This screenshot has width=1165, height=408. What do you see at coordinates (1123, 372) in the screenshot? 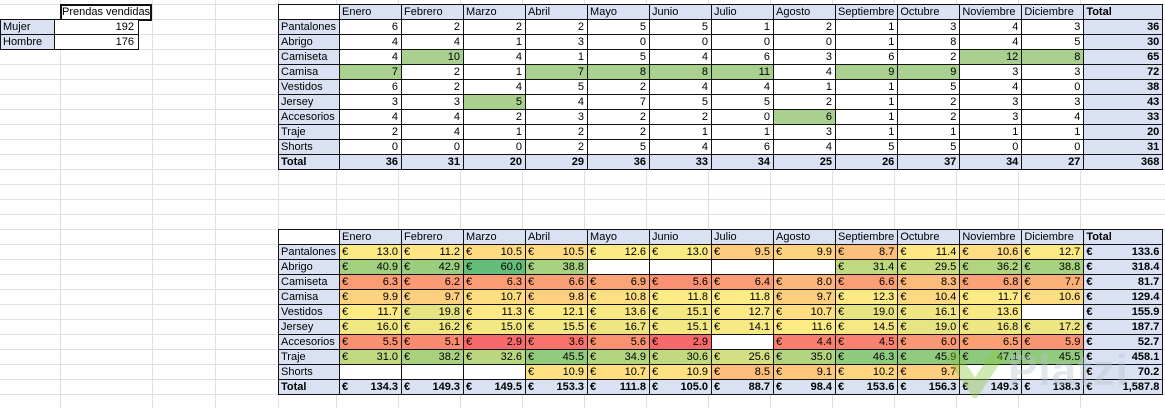
I see `row-total-cell: €70.2` at bounding box center [1123, 372].